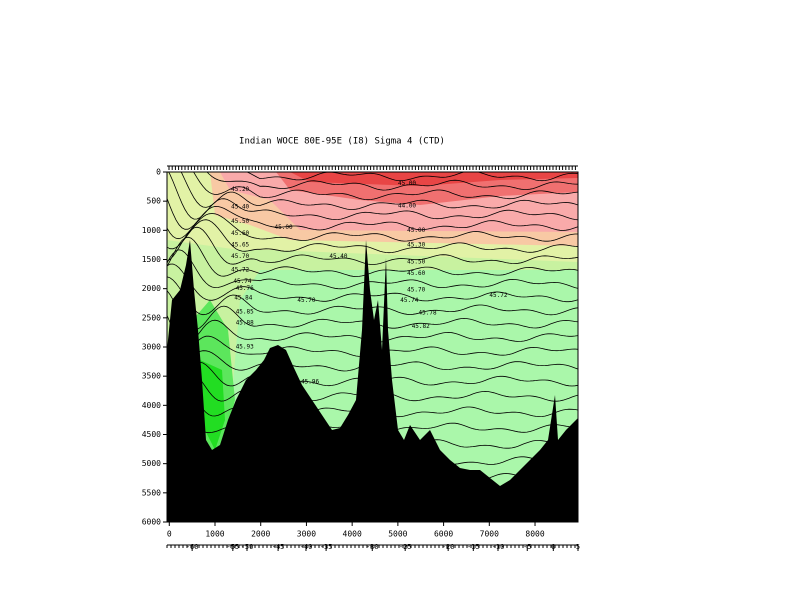 This screenshot has height=616, width=792. I want to click on contour-label: 45.93, so click(245, 347).